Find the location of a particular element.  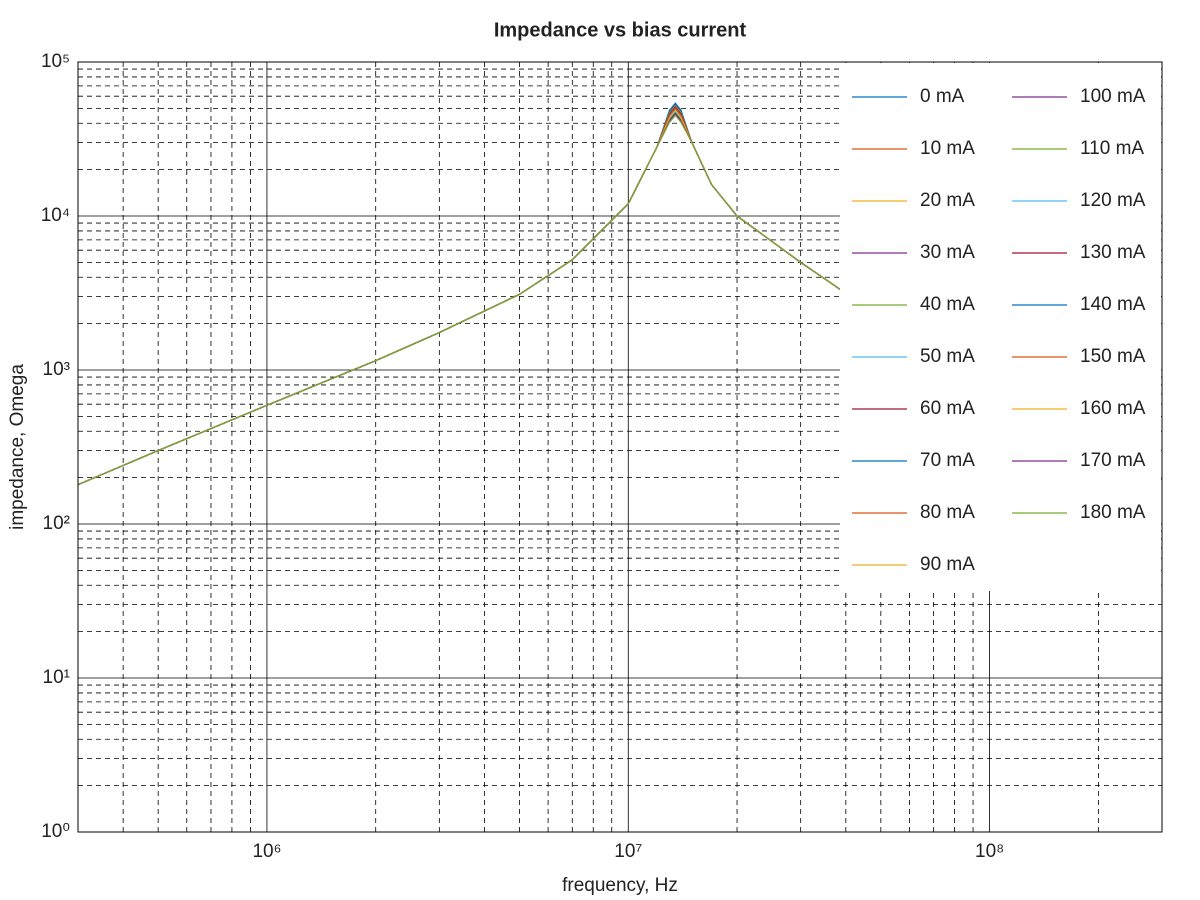

legend-label: 80 mA is located at coordinates (947, 512).